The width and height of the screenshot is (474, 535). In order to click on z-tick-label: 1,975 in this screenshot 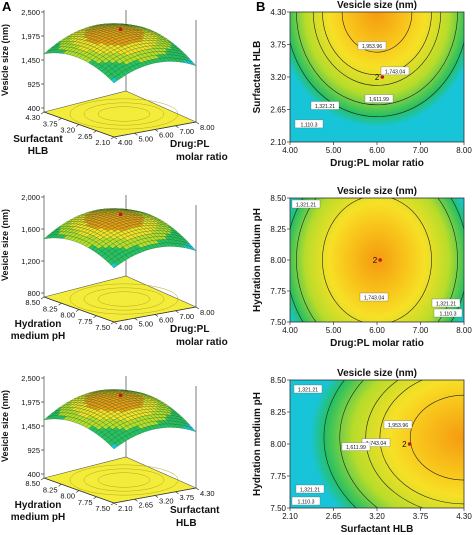, I will do `click(30, 402)`.